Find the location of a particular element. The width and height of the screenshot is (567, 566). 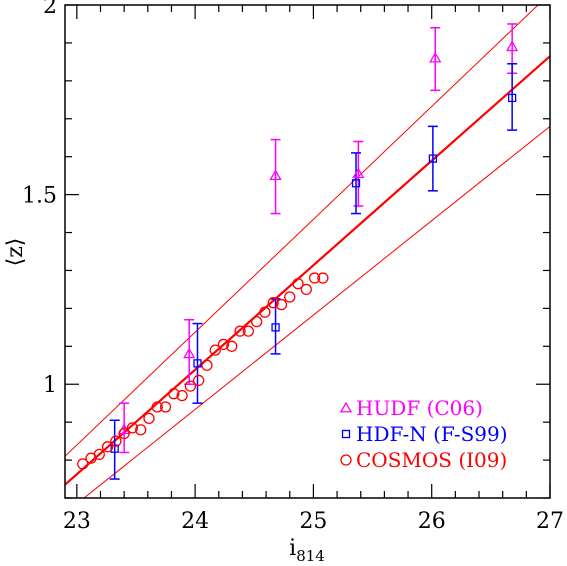

x-tick-label: 24 is located at coordinates (195, 521).